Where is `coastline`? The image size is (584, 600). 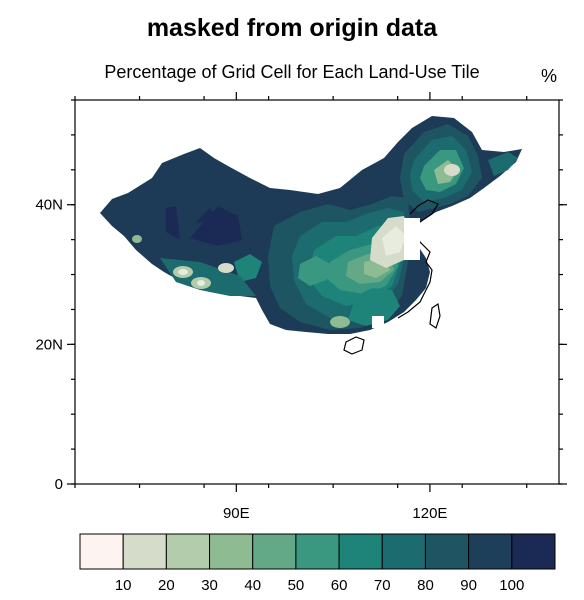 coastline is located at coordinates (418, 259).